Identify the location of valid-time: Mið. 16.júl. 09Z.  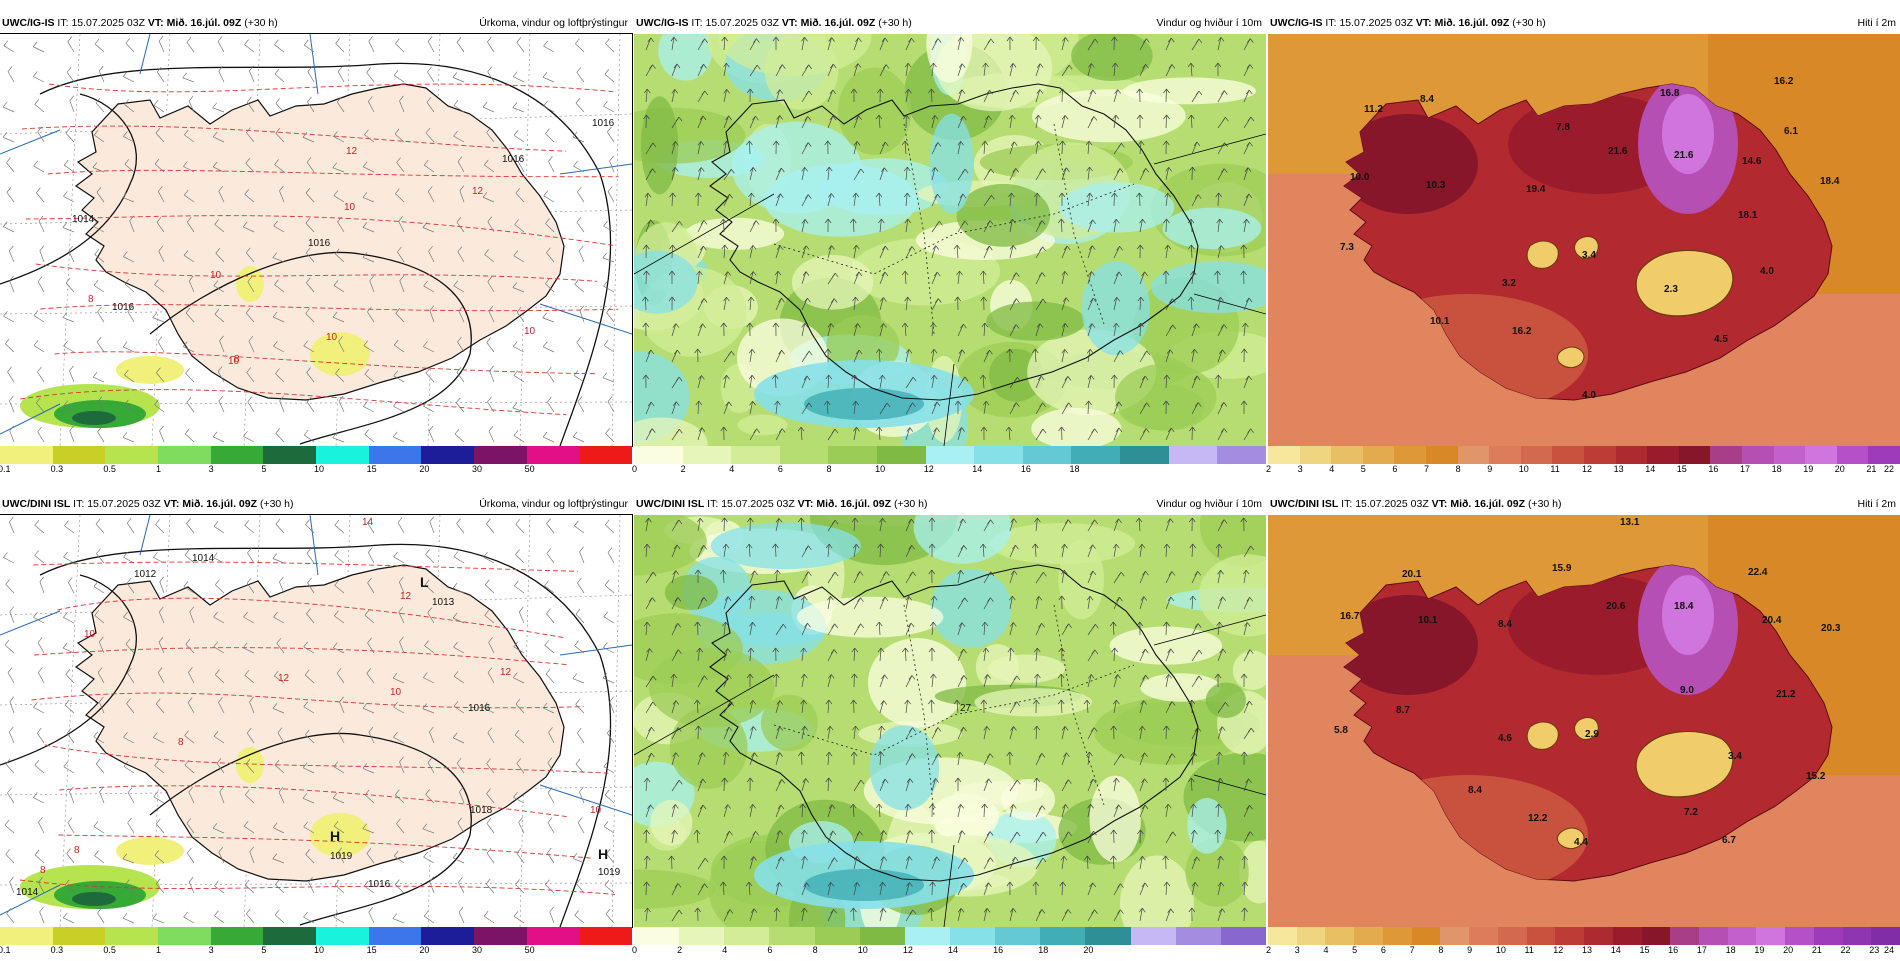
(1472, 23).